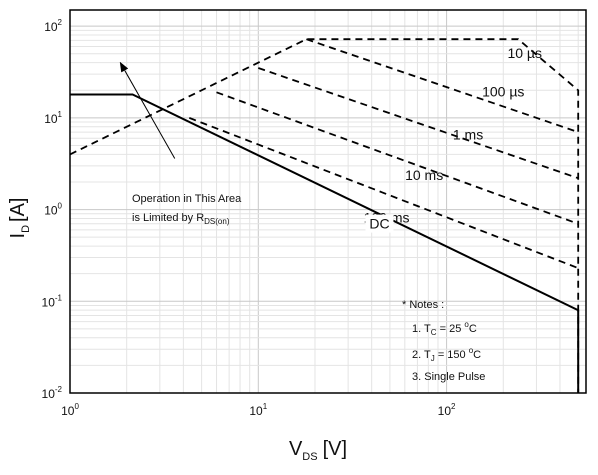 This screenshot has height=475, width=598. I want to click on y-axis-unit: [A], so click(18, 210).